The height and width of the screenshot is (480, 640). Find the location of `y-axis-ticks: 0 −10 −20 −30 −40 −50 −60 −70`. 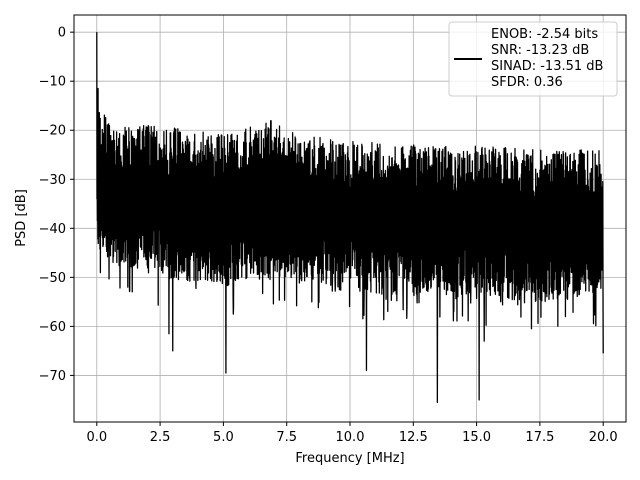

y-axis-ticks: 0 −10 −20 −30 −40 −50 −60 −70 is located at coordinates (56, 205).